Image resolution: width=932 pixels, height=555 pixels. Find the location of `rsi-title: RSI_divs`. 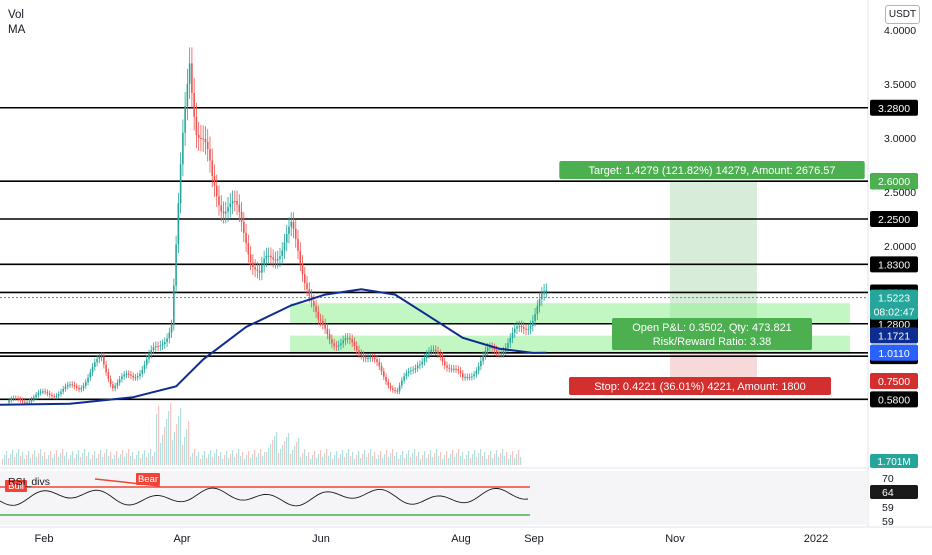

rsi-title: RSI_divs is located at coordinates (29, 482).